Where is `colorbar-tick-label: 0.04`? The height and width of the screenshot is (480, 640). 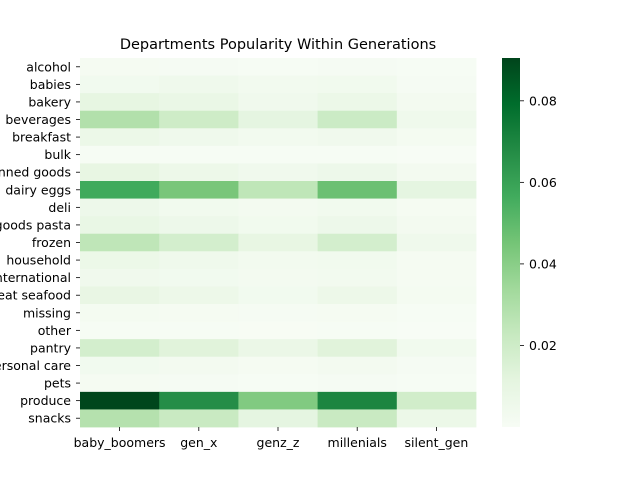
colorbar-tick-label: 0.04 is located at coordinates (543, 263).